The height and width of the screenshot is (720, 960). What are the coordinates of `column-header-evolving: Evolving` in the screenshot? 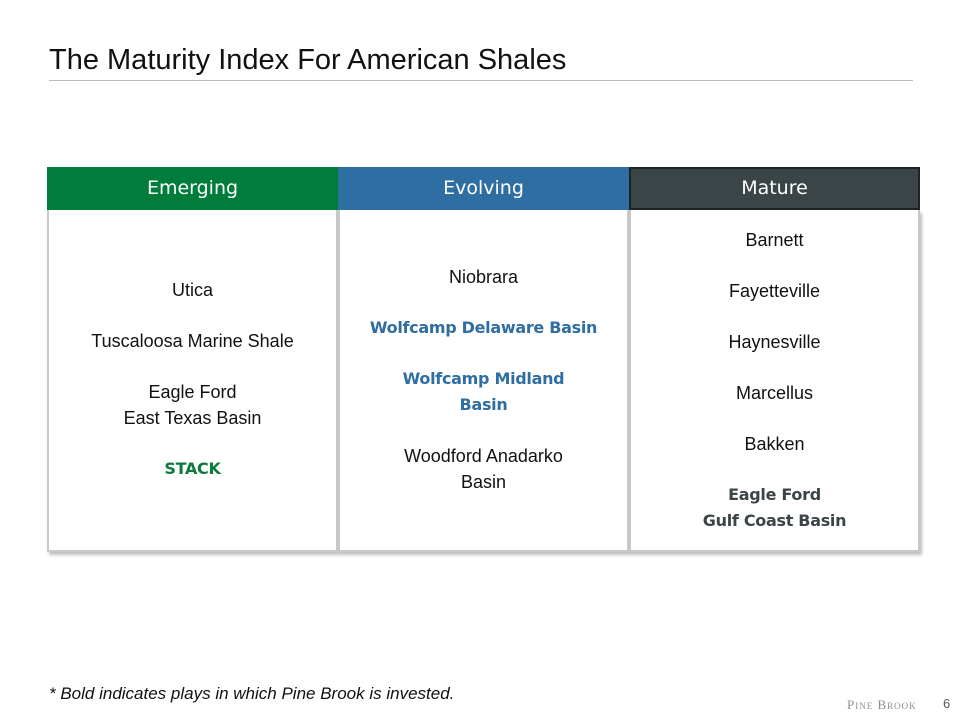 It's located at (483, 188).